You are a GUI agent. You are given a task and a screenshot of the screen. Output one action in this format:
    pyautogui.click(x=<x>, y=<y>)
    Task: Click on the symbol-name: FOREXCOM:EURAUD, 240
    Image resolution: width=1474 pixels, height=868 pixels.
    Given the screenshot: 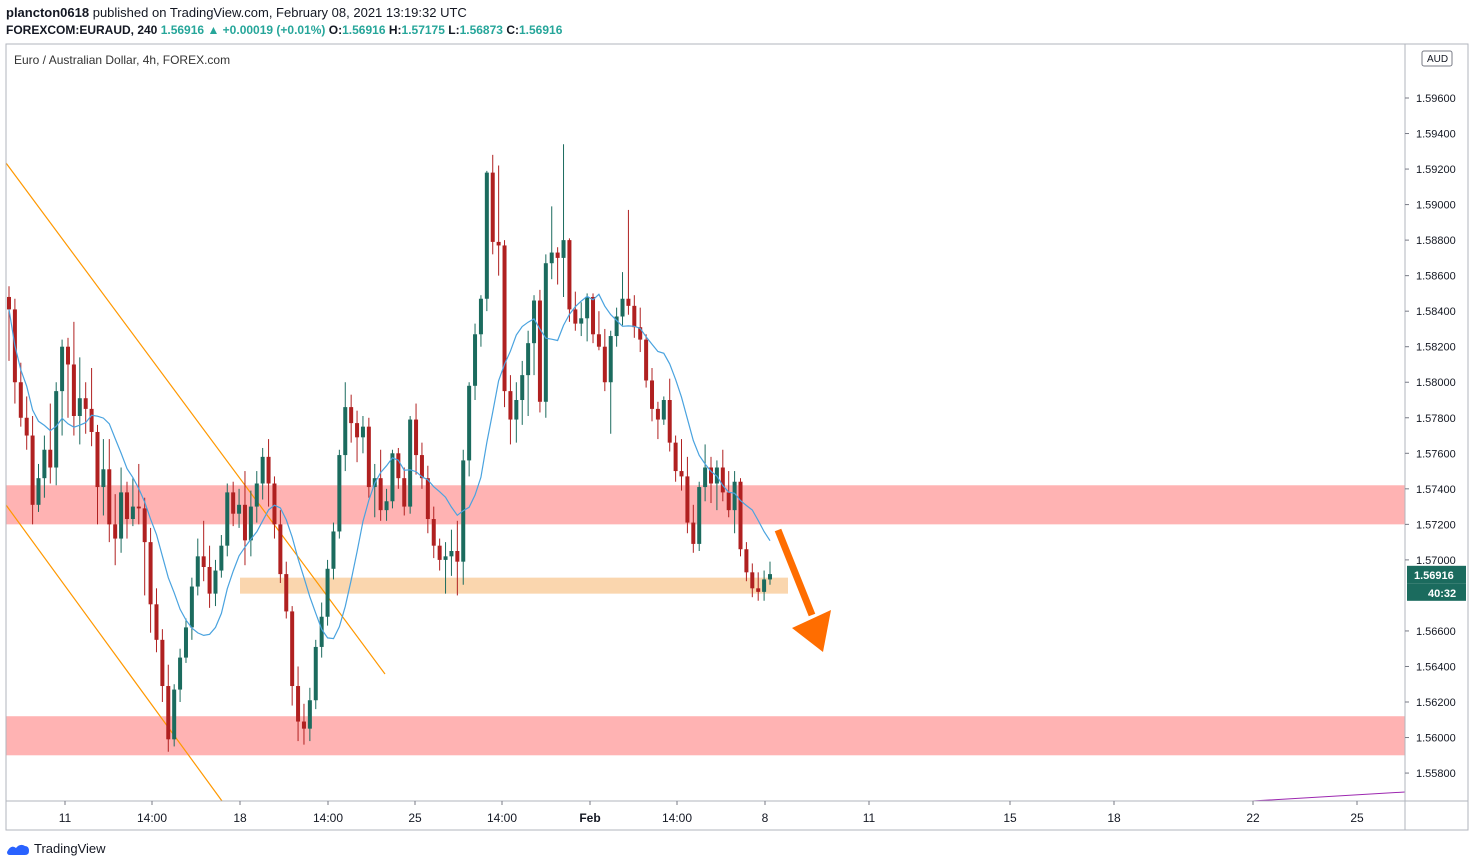 What is the action you would take?
    pyautogui.click(x=82, y=30)
    